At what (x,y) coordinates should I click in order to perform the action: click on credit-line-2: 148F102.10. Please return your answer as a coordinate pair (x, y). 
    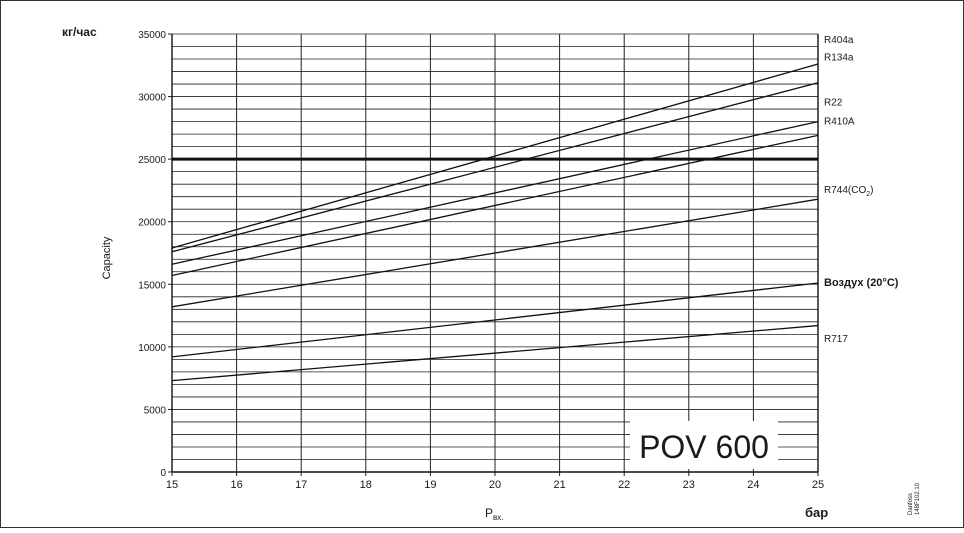
    Looking at the image, I should click on (918, 498).